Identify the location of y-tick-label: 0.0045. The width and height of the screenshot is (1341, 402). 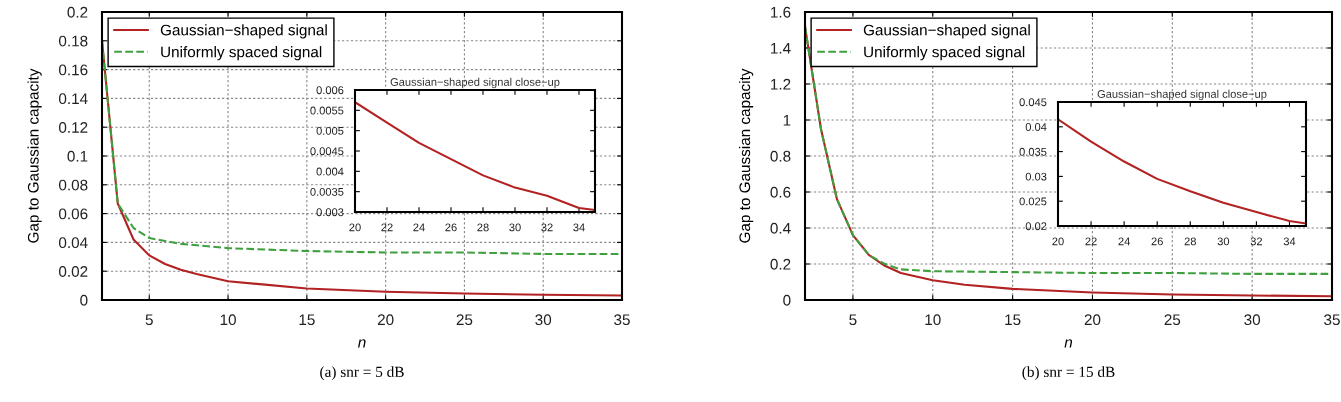
(327, 151).